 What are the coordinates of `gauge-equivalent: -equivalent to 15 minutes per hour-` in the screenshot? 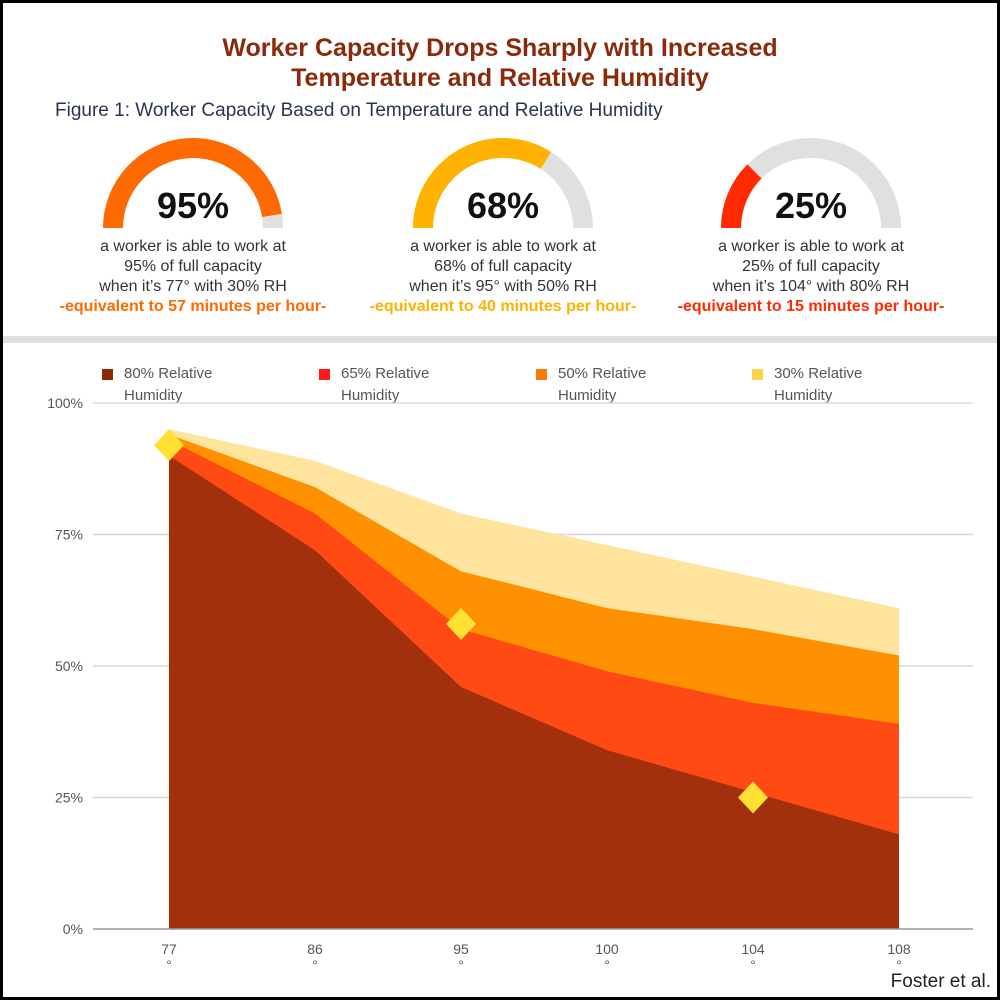 It's located at (811, 306).